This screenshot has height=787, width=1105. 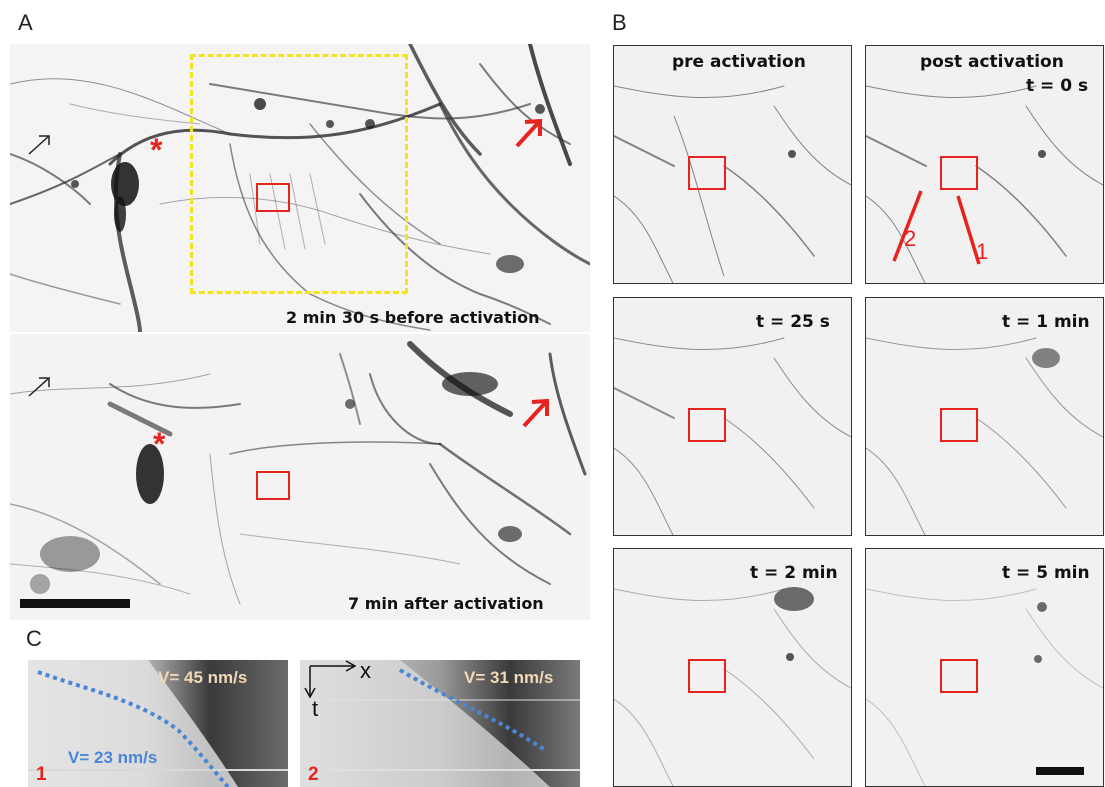 What do you see at coordinates (910, 238) in the screenshot?
I see `line-label-2: 2` at bounding box center [910, 238].